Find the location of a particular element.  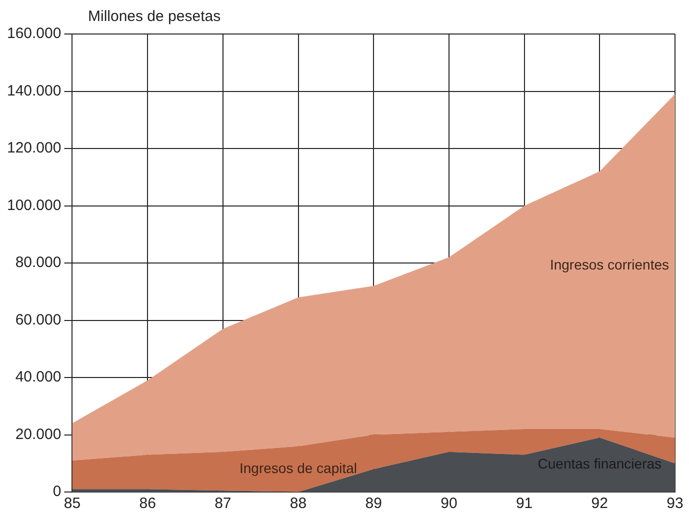

series-label: Cuentas financieras is located at coordinates (600, 464).